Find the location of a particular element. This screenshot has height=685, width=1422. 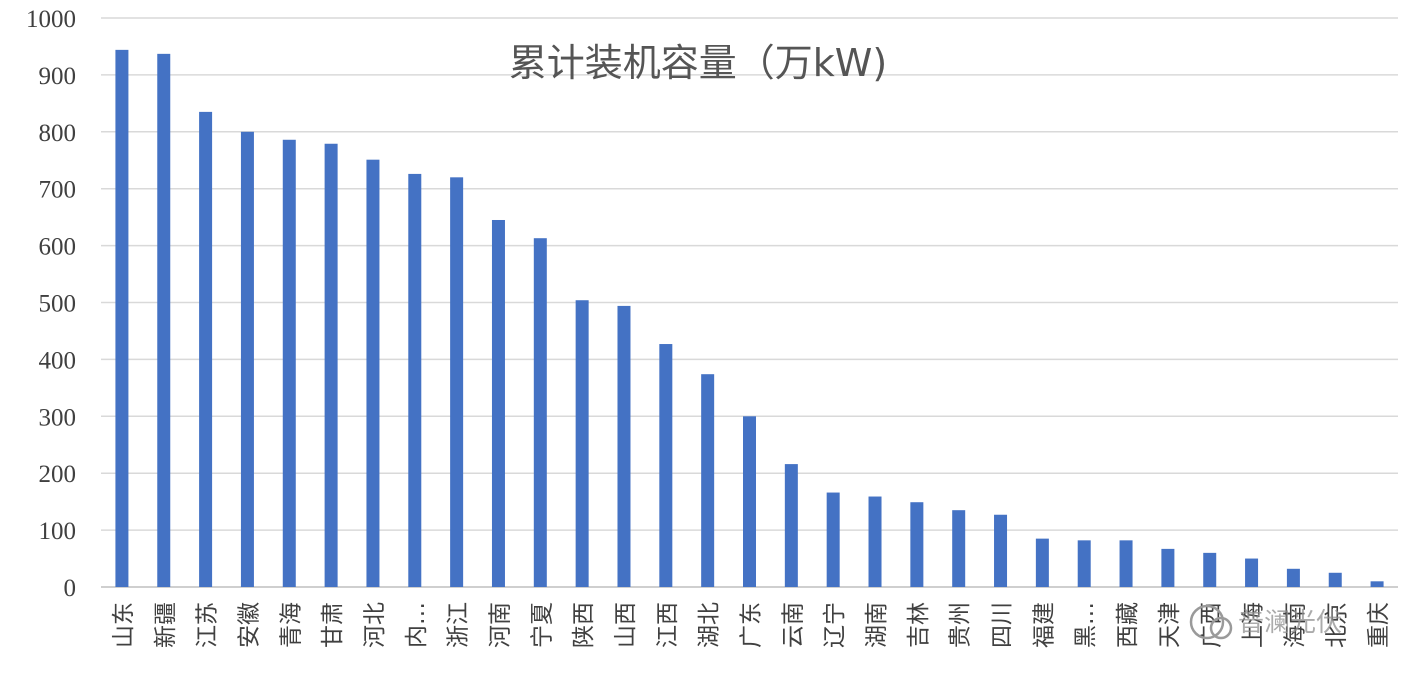

x-tick-label: 安徽 is located at coordinates (249, 625).